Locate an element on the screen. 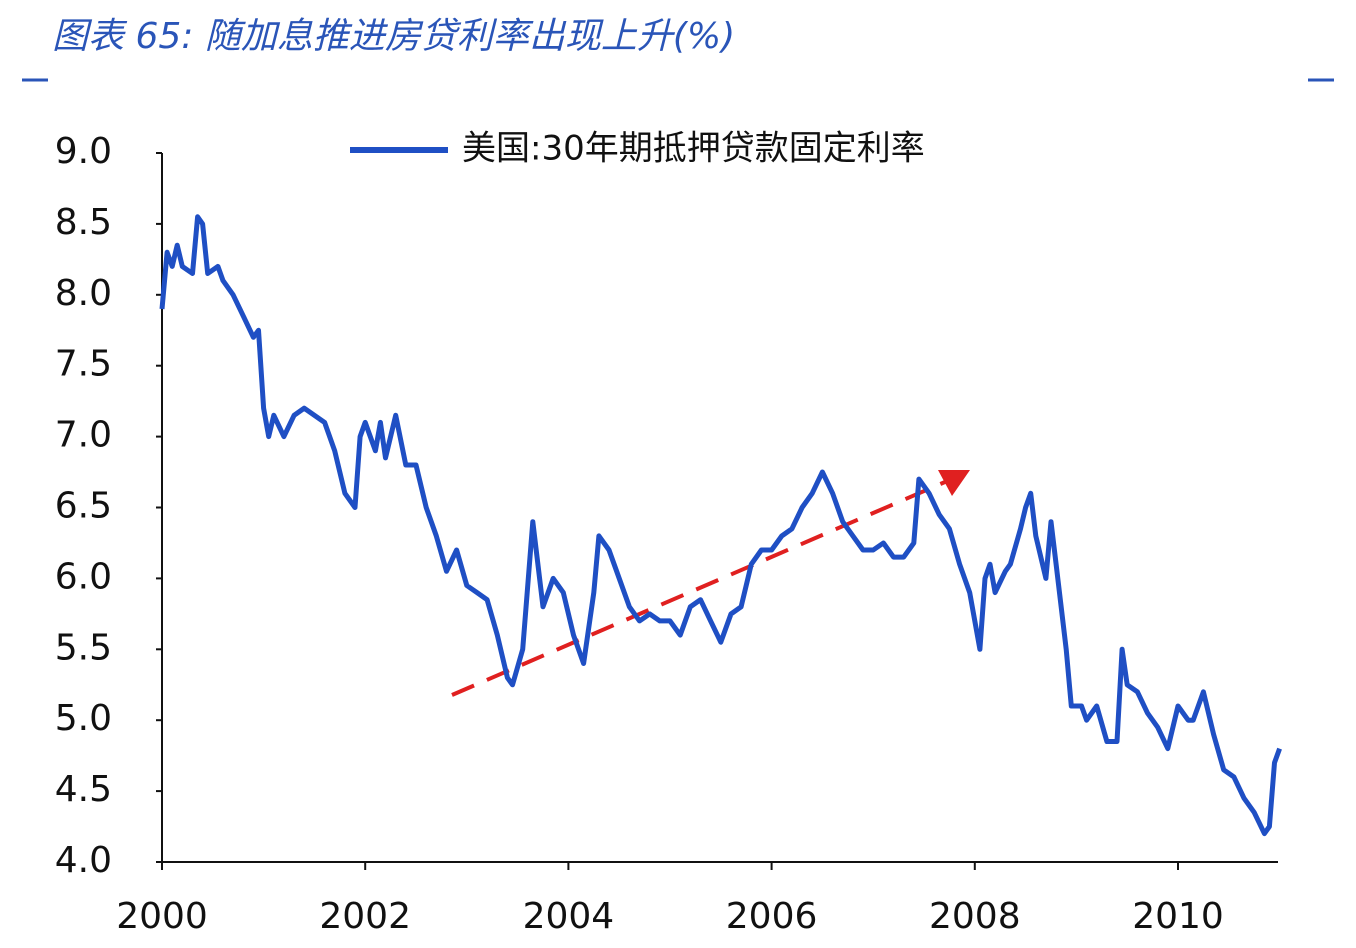 The width and height of the screenshot is (1356, 948). y-tick-label: 5.5 is located at coordinates (83, 647).